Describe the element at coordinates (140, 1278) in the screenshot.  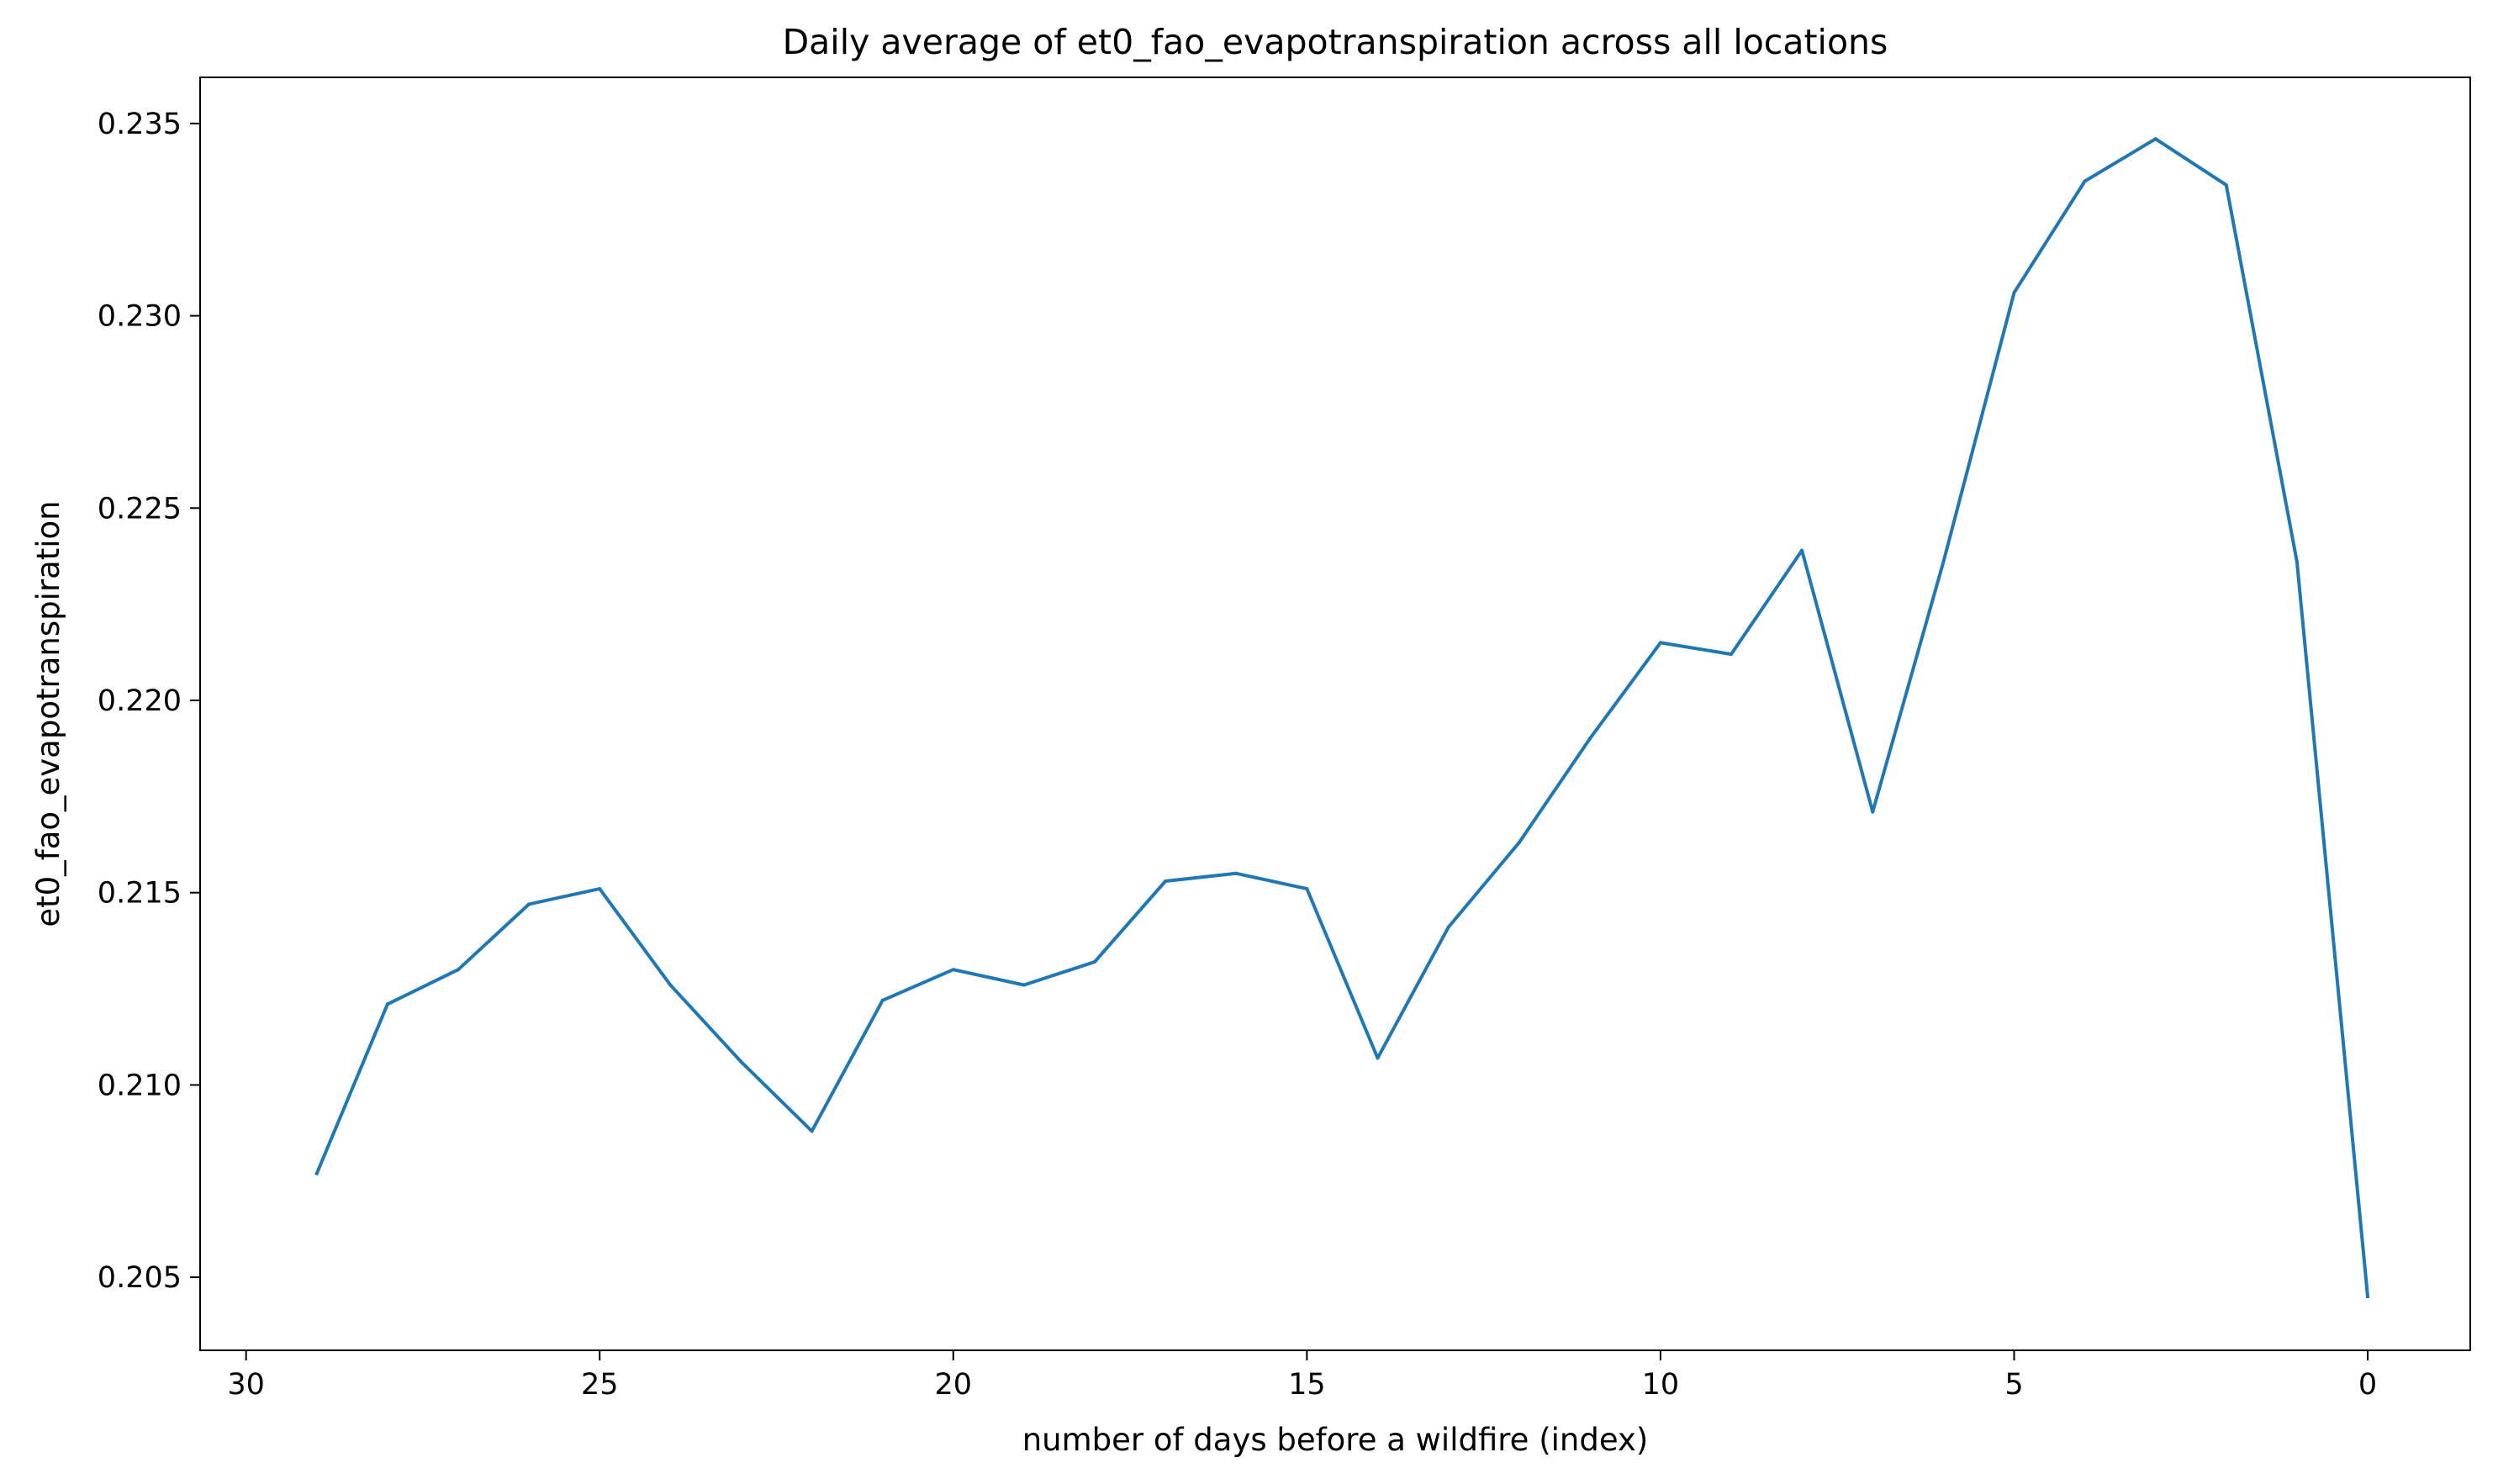
I see `y-tick-label: 0.205` at that location.